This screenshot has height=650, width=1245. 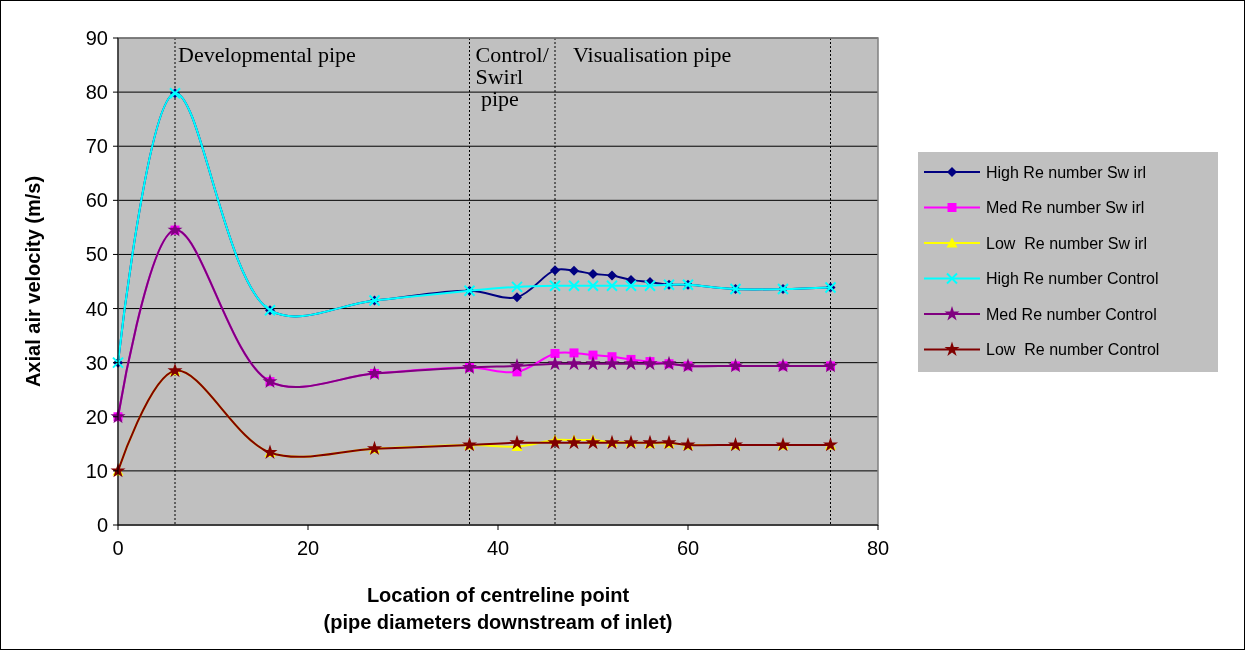 I want to click on x-tick-label: 0, so click(x=118, y=548).